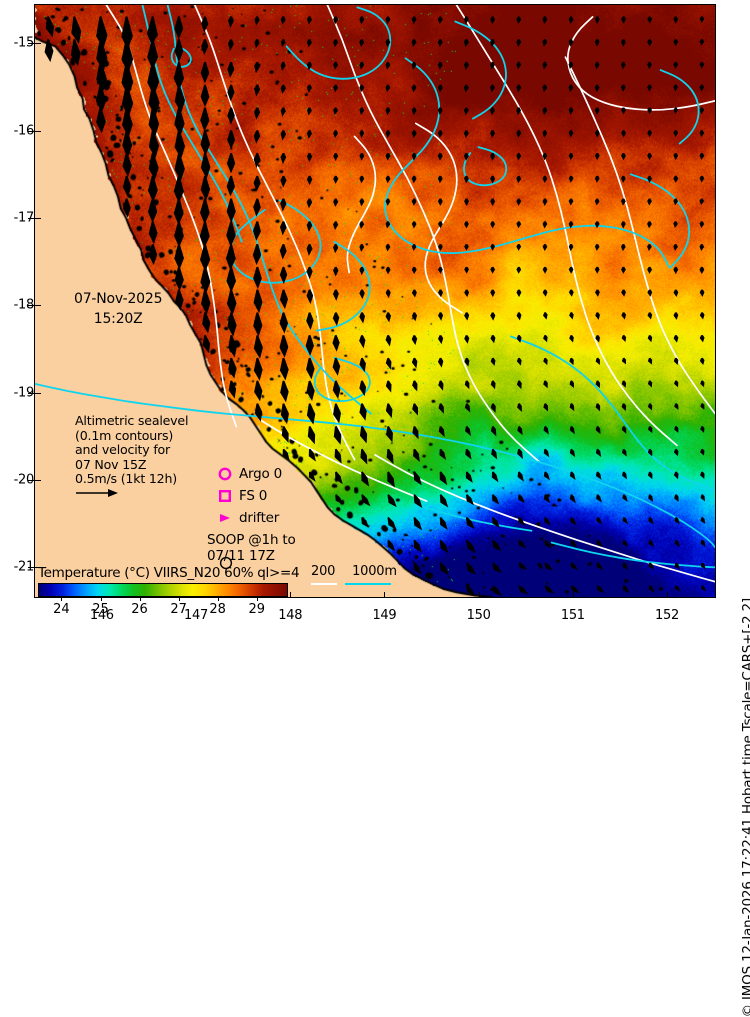  Describe the element at coordinates (375, 466) in the screenshot. I see `bathymetry-contour` at that location.